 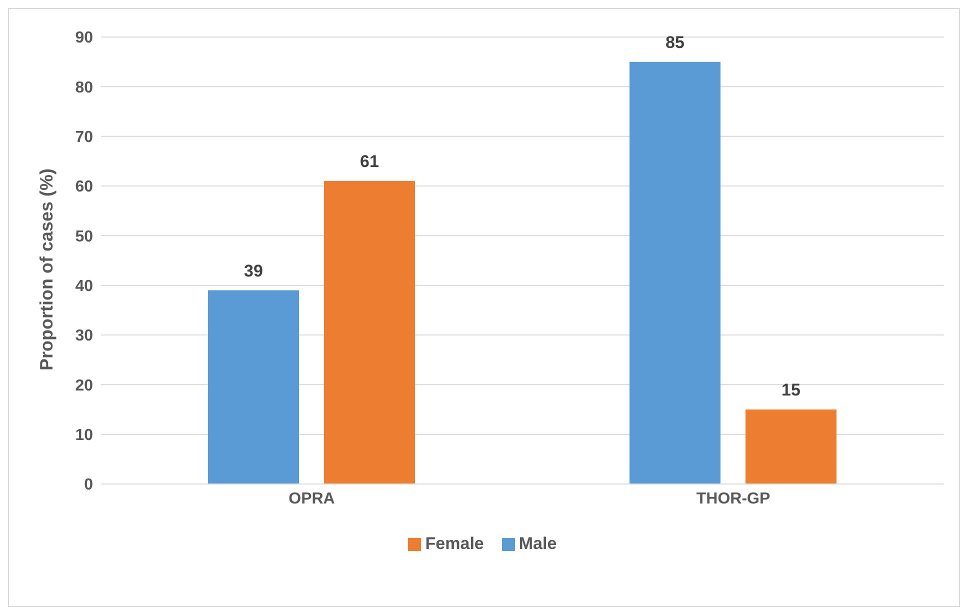 I want to click on y-axis-title: Proportion of cases (%), so click(x=46, y=269).